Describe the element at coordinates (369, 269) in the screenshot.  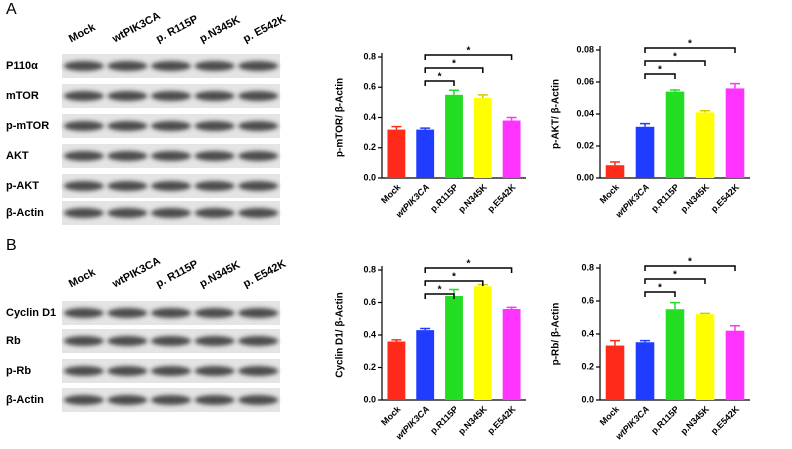
I see `y-tick-label: 0.8` at that location.